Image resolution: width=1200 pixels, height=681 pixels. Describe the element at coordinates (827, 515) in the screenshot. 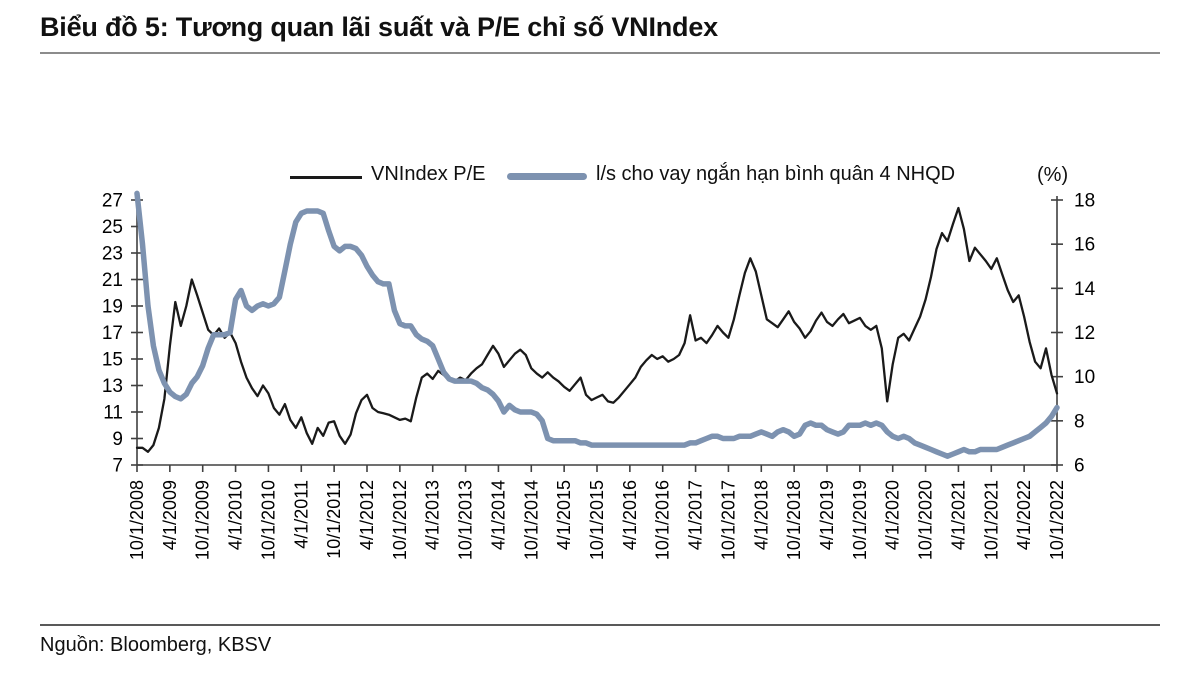

I see `svg-text: 4/1/2019` at that location.